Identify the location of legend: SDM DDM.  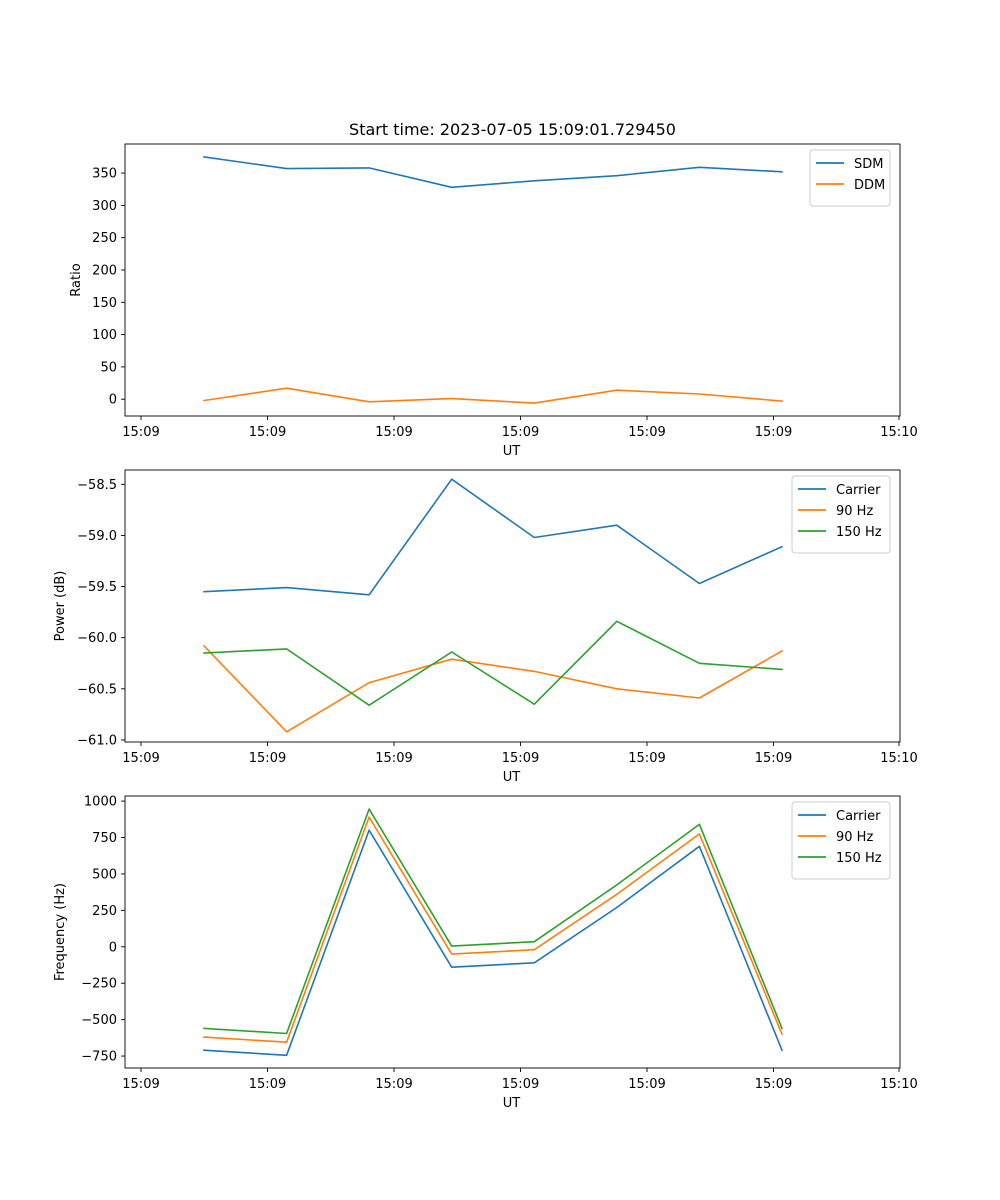
(850, 178).